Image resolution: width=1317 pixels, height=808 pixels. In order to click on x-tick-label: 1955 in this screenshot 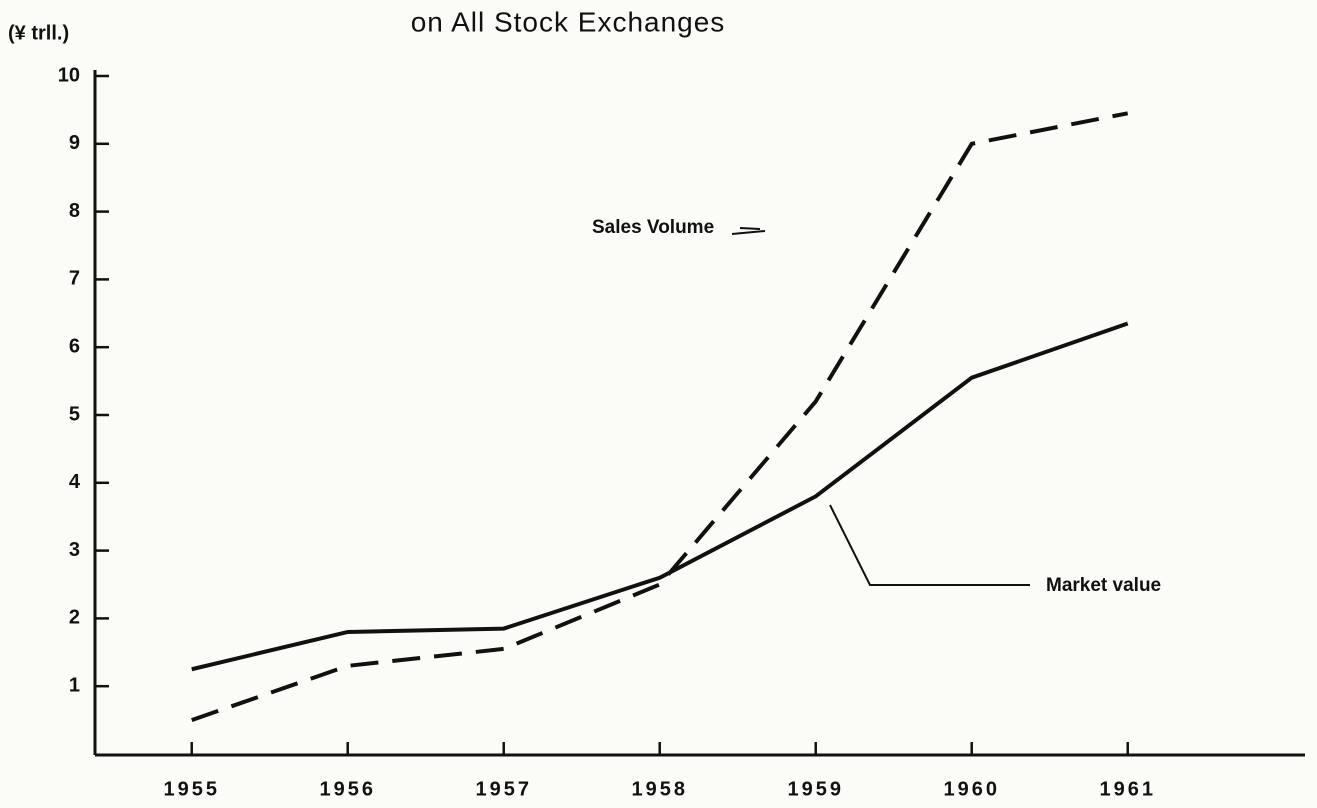, I will do `click(191, 789)`.